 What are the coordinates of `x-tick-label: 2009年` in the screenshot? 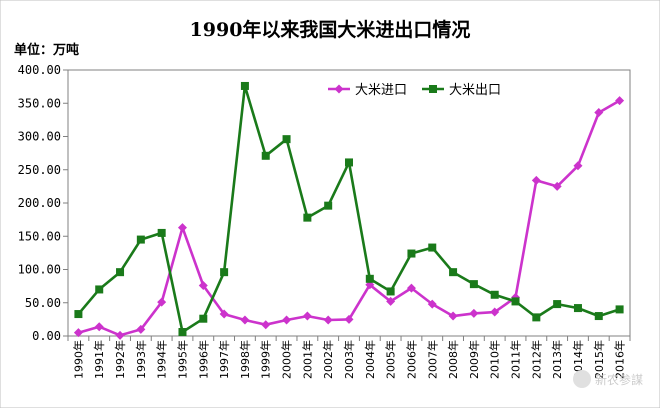 It's located at (474, 359).